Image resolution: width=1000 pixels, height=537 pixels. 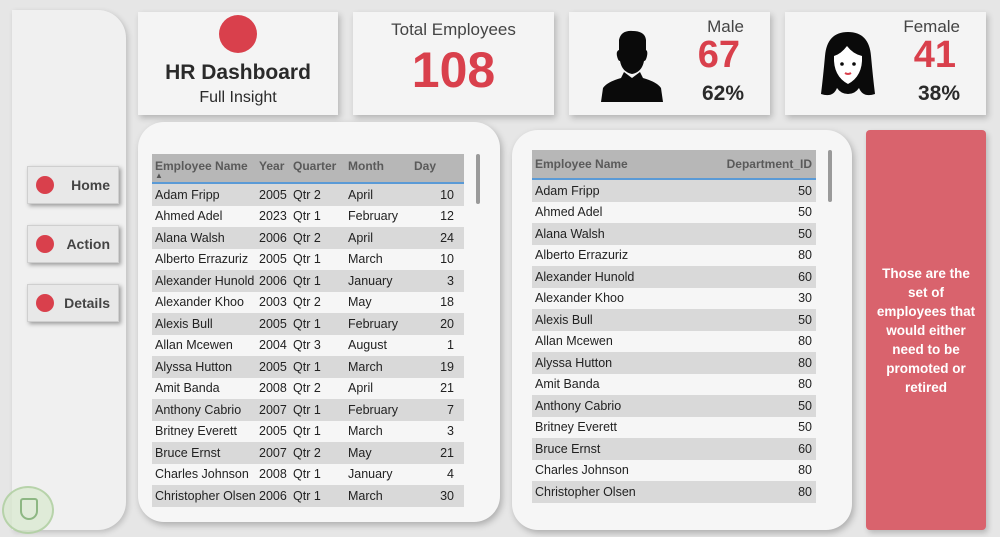 What do you see at coordinates (184, 323) in the screenshot?
I see `table-cell: Alexis Bull` at bounding box center [184, 323].